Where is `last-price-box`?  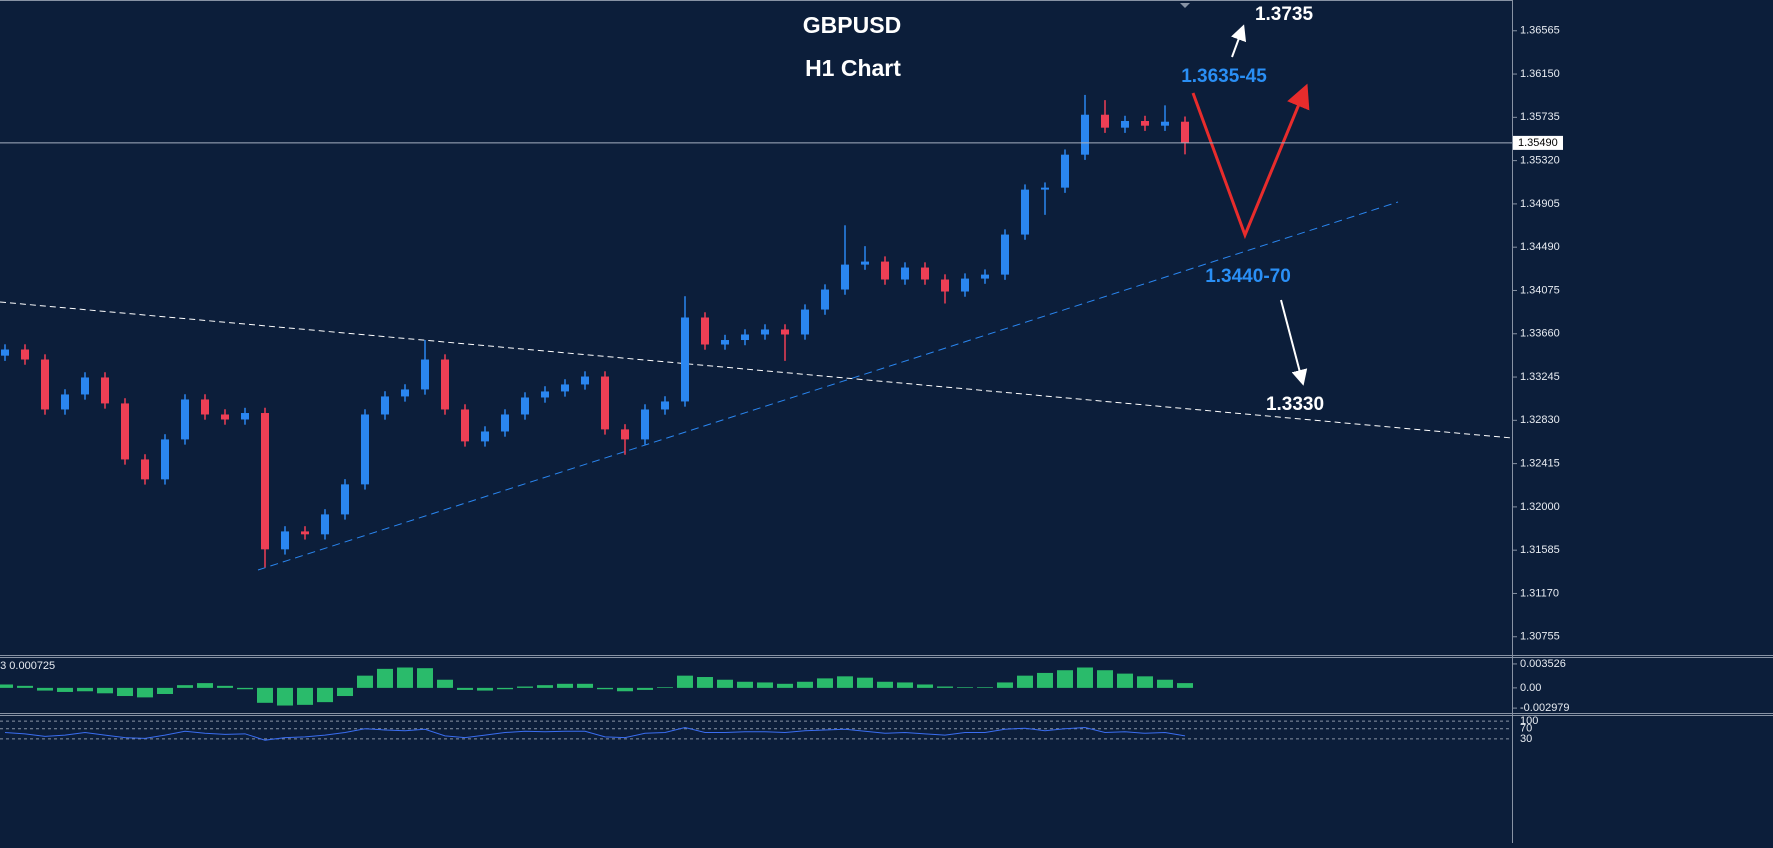 last-price-box is located at coordinates (1538, 142).